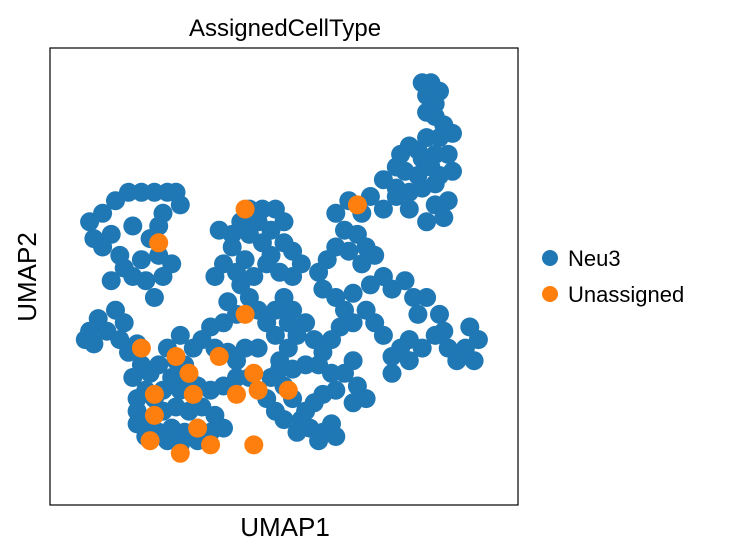 This screenshot has width=735, height=556. Describe the element at coordinates (550, 294) in the screenshot. I see `legend-marker-unassigned` at that location.